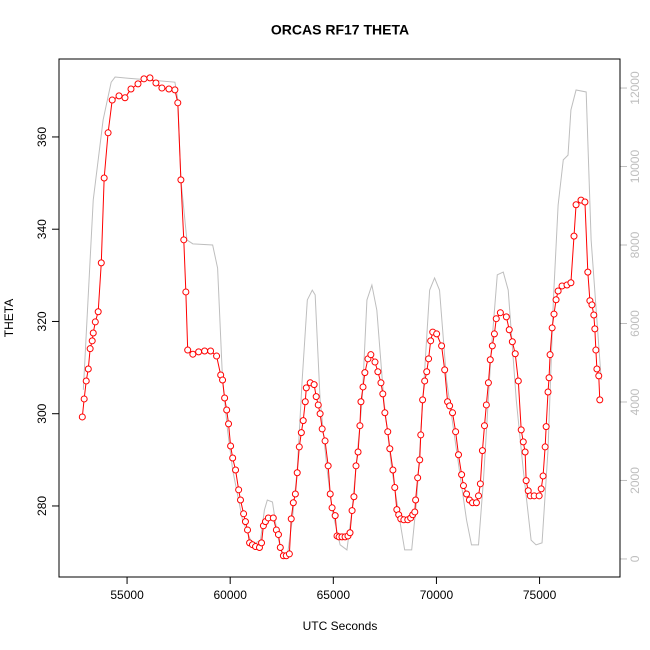 This screenshot has width=650, height=650. I want to click on y-tick-label: 320, so click(42, 321).